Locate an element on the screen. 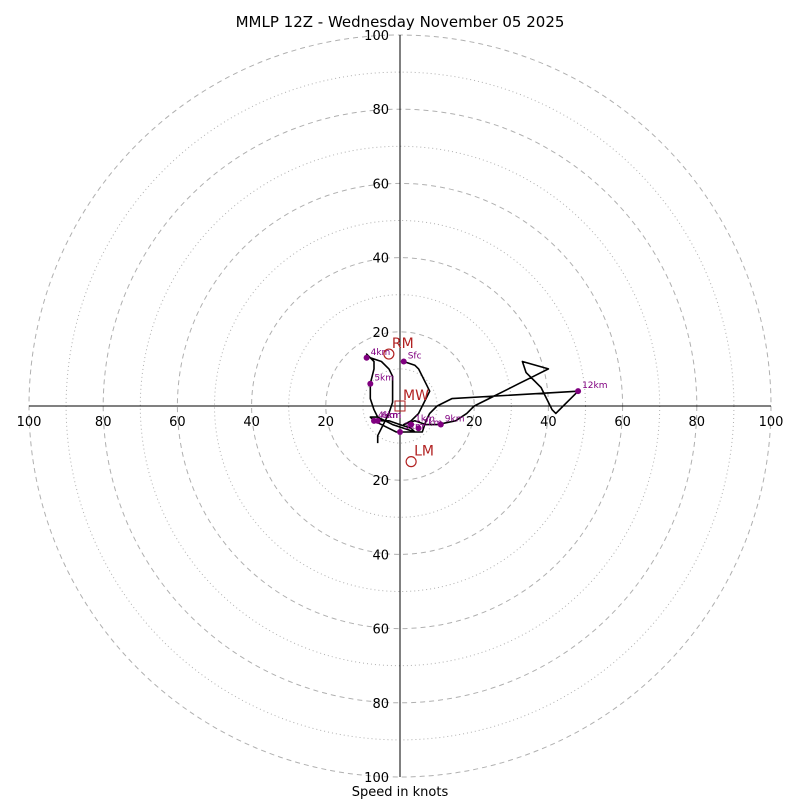 The width and height of the screenshot is (800, 800). height-label: Sfc is located at coordinates (415, 356).